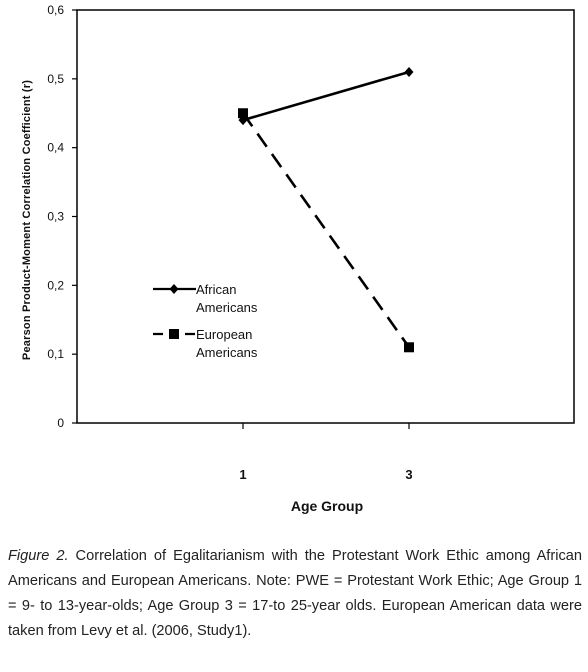 The width and height of the screenshot is (588, 672). I want to click on legend-marker-diamond, so click(174, 289).